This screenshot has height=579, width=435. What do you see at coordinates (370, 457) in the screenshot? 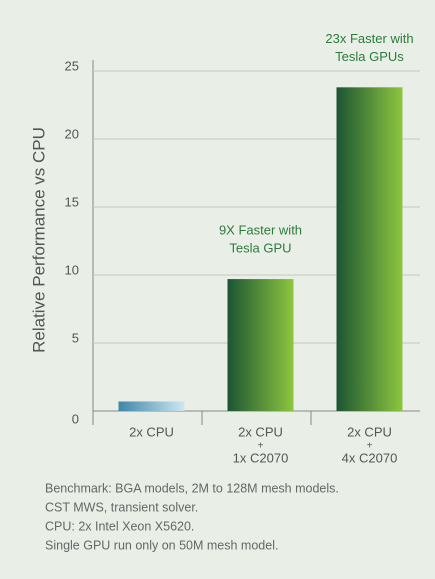
I see `x-tick-label: 4x C2070` at bounding box center [370, 457].